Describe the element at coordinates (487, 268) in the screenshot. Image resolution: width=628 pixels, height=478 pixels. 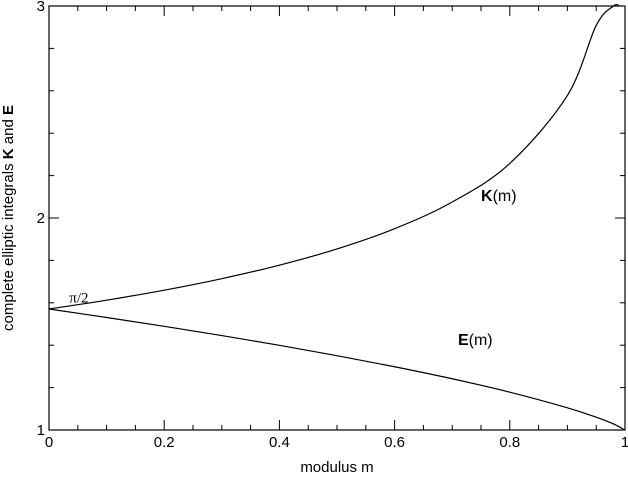
I see `curve-labels: K(m)E(m)` at that location.